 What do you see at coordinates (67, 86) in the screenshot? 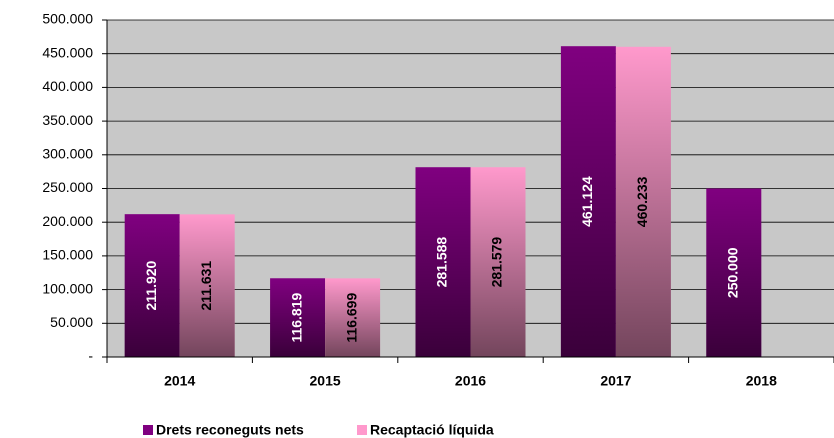
I see `y-tick-label: 400.000` at bounding box center [67, 86].